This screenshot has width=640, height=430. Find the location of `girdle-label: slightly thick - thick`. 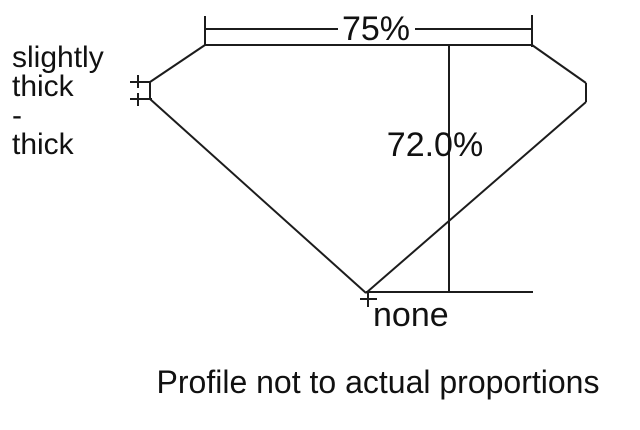

girdle-label: slightly thick - thick is located at coordinates (58, 101).